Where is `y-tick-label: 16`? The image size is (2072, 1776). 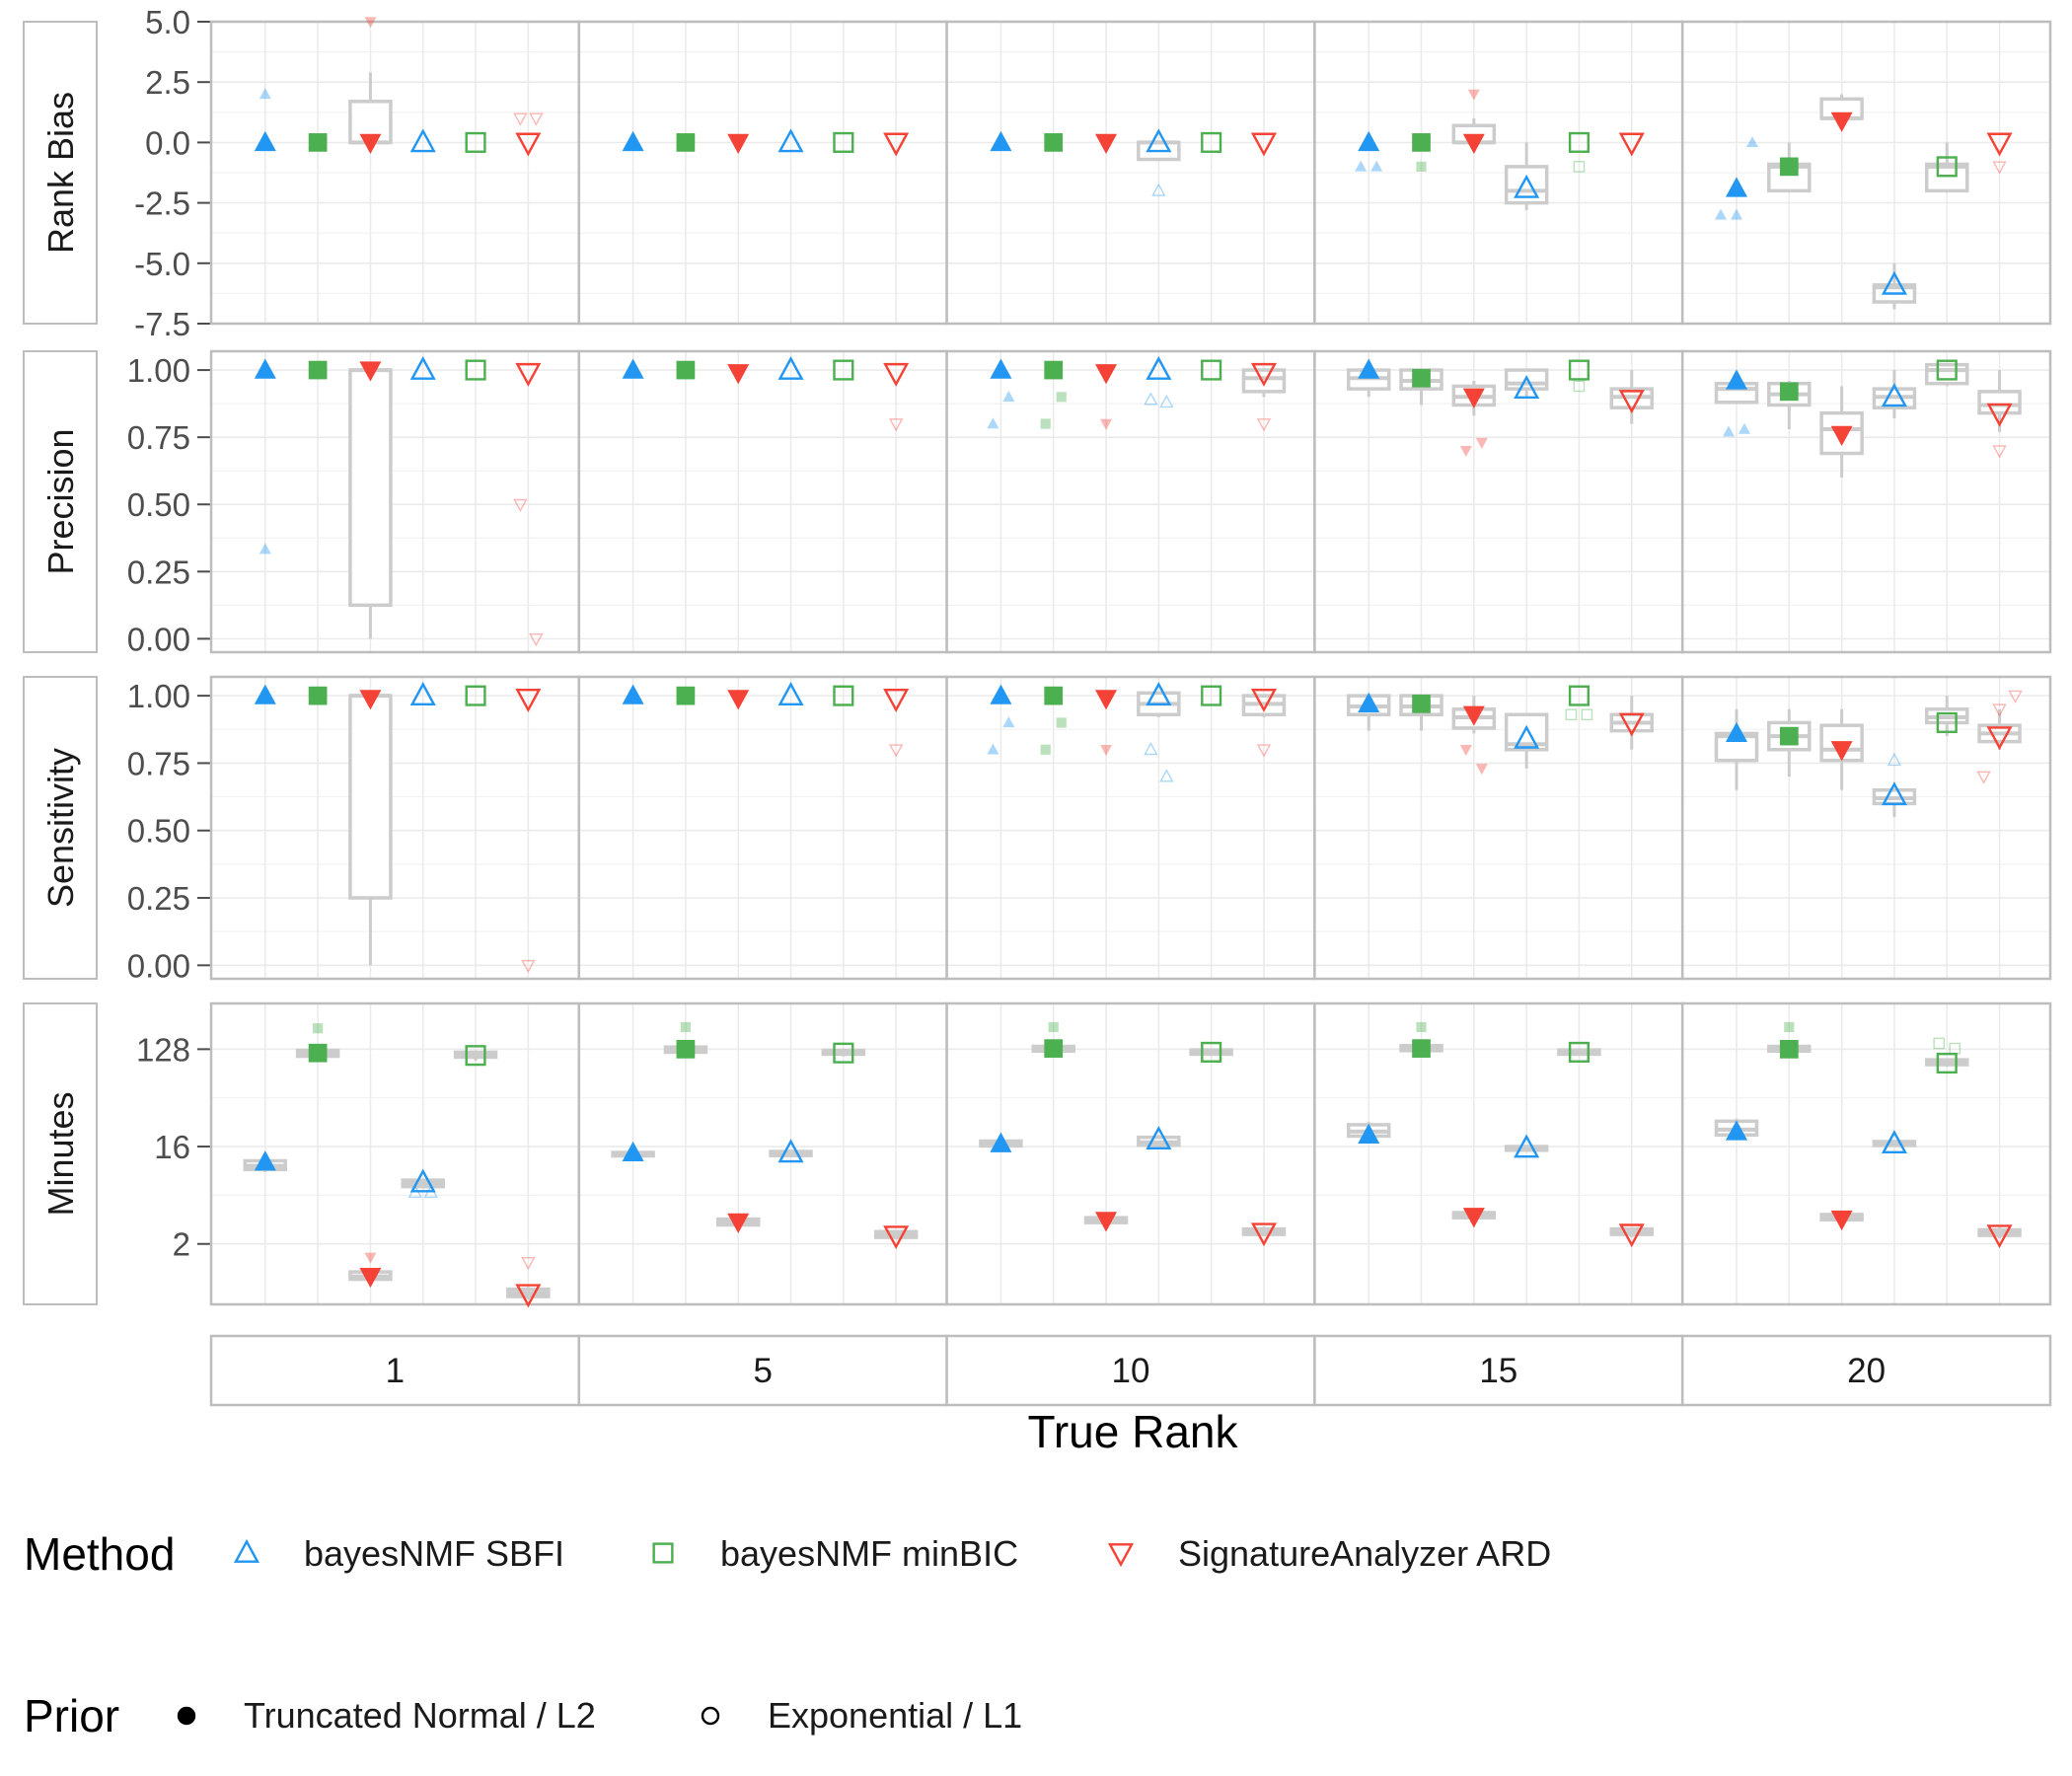
y-tick-label: 16 is located at coordinates (172, 1147).